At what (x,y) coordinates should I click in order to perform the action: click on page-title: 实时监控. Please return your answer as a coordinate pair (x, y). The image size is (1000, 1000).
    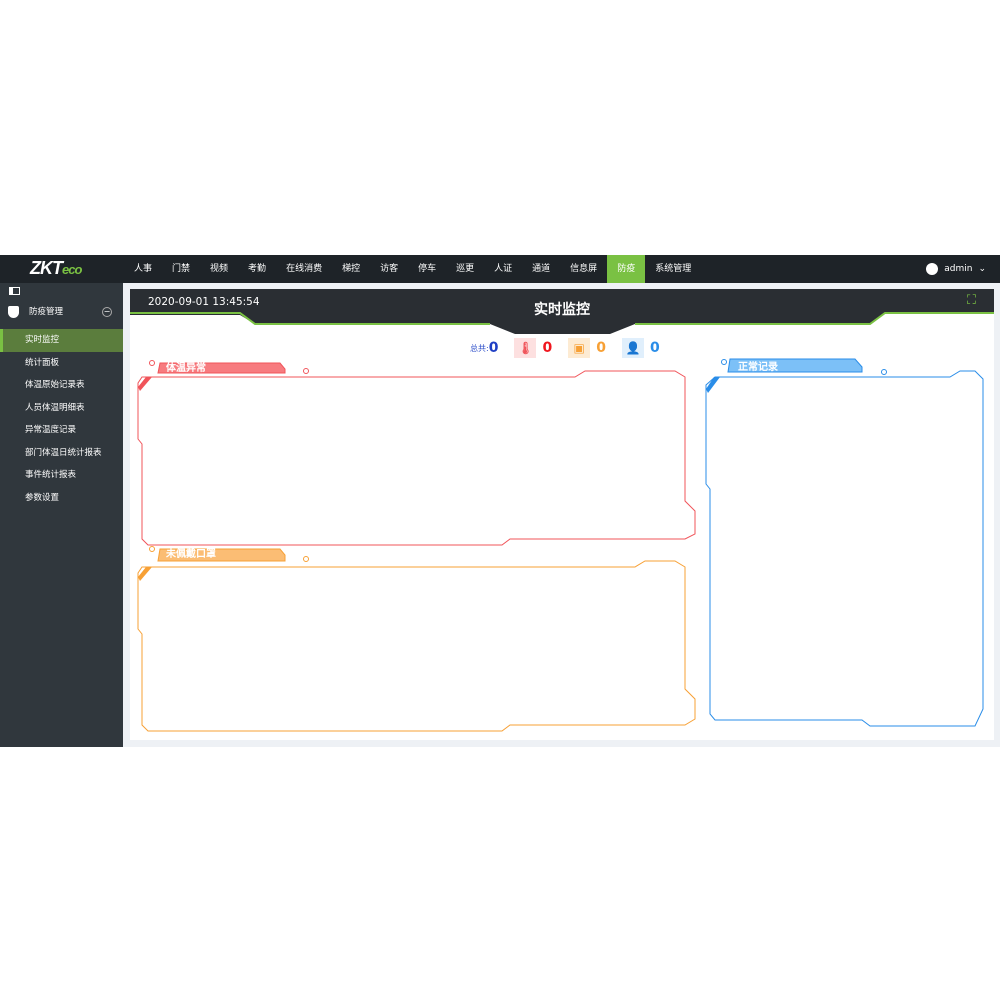
    Looking at the image, I should click on (562, 310).